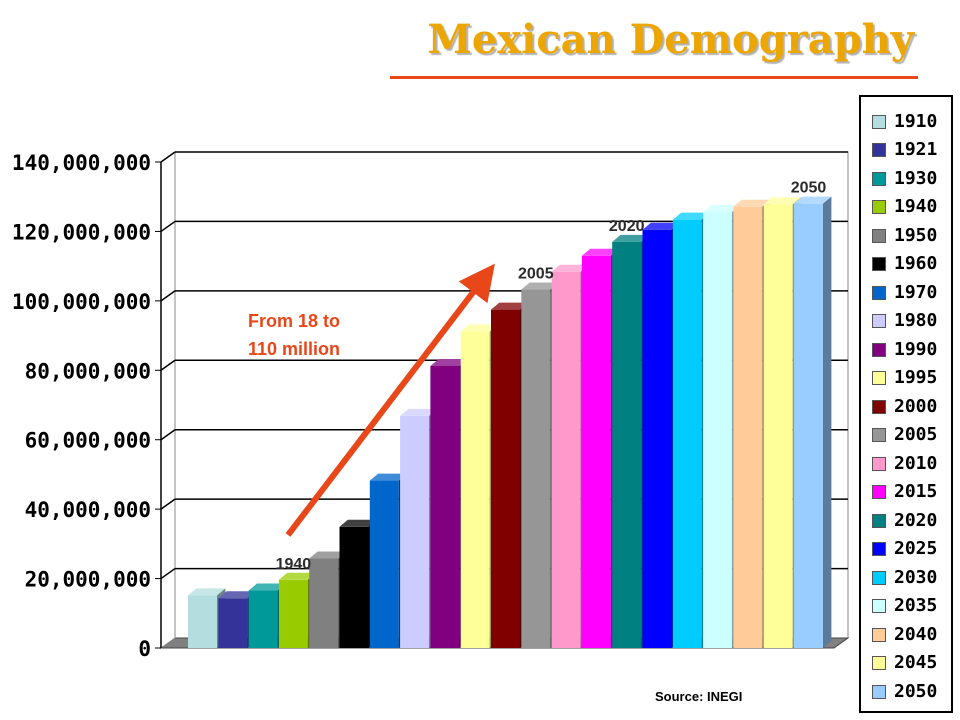 The width and height of the screenshot is (960, 720). I want to click on bar-1980, so click(419, 528).